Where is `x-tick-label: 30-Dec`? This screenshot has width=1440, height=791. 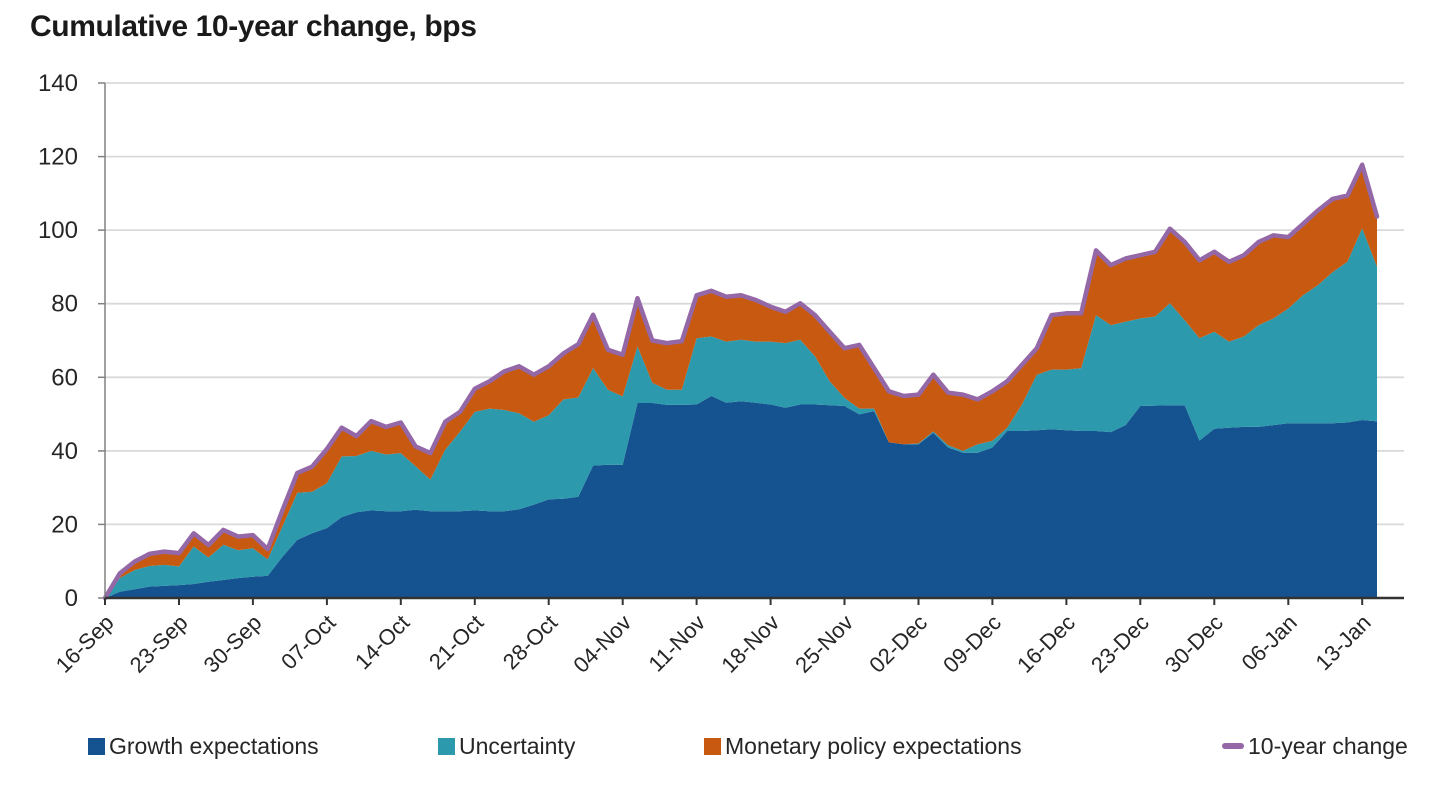
x-tick-label: 30-Dec is located at coordinates (1194, 644).